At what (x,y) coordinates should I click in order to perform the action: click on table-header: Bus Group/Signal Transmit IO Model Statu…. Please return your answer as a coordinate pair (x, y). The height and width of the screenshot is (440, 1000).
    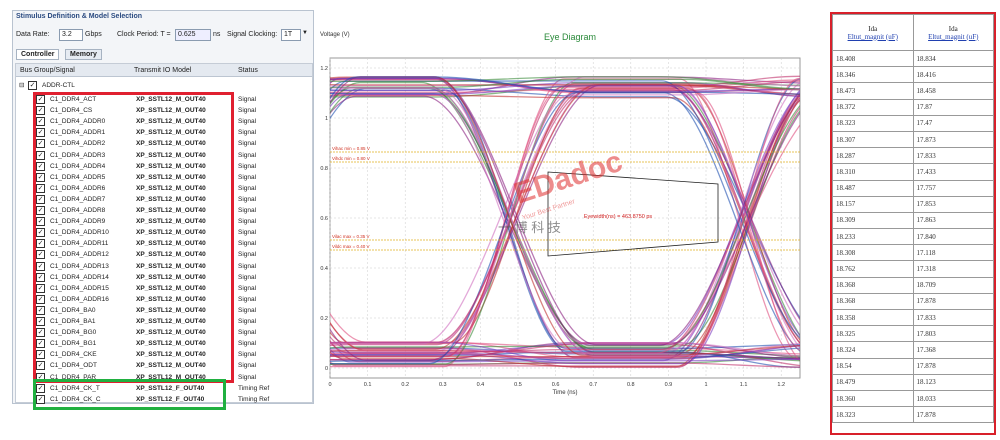
    Looking at the image, I should click on (164, 70).